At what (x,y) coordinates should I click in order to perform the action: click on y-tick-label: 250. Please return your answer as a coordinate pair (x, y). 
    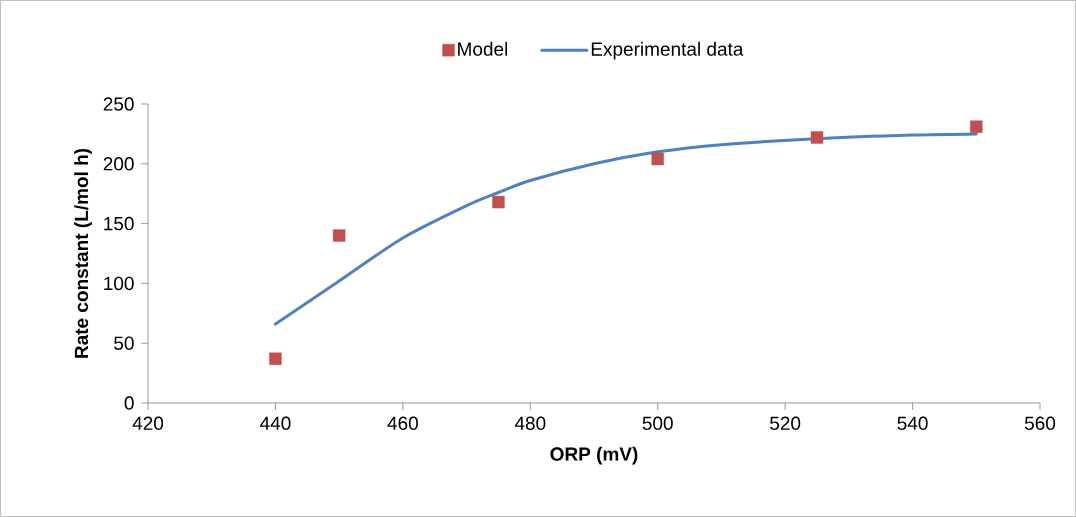
    Looking at the image, I should click on (118, 104).